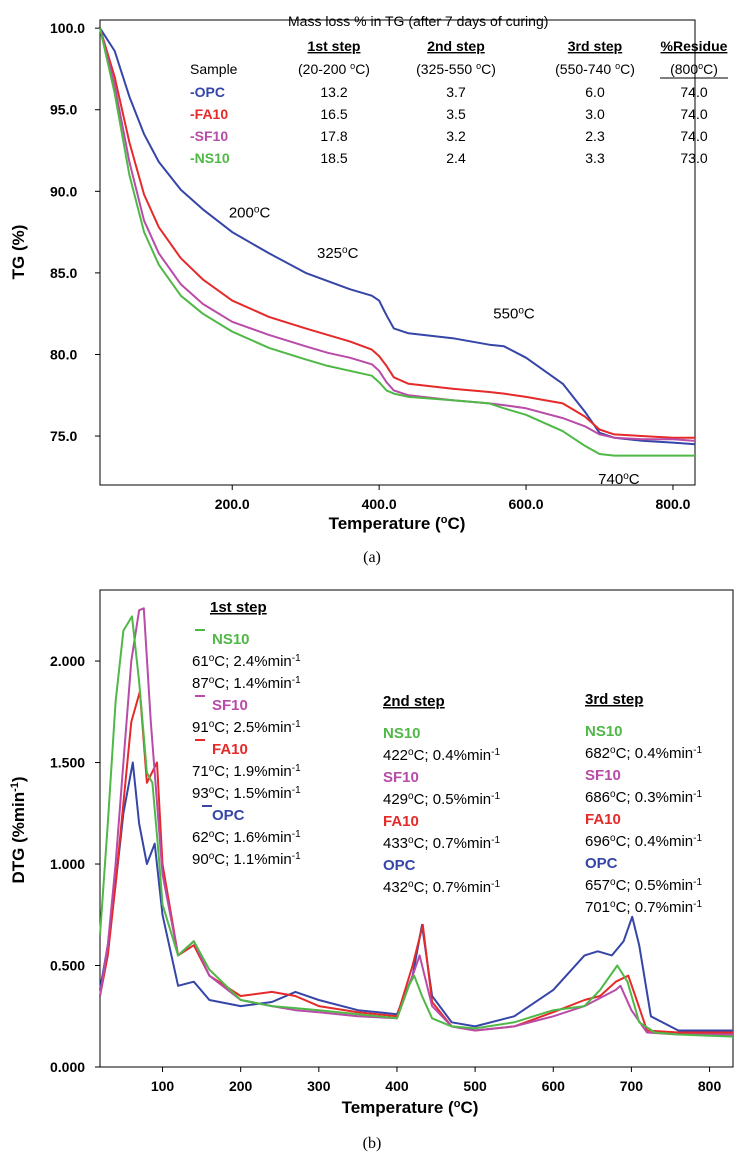  Describe the element at coordinates (595, 114) in the screenshot. I see `table-cell: 3.0` at that location.